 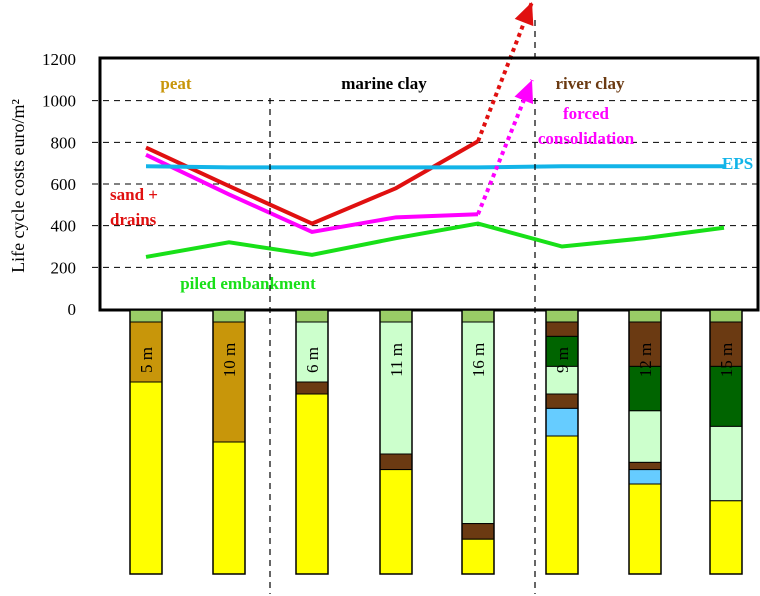 I want to click on y-tick-label: 600, so click(x=64, y=184).